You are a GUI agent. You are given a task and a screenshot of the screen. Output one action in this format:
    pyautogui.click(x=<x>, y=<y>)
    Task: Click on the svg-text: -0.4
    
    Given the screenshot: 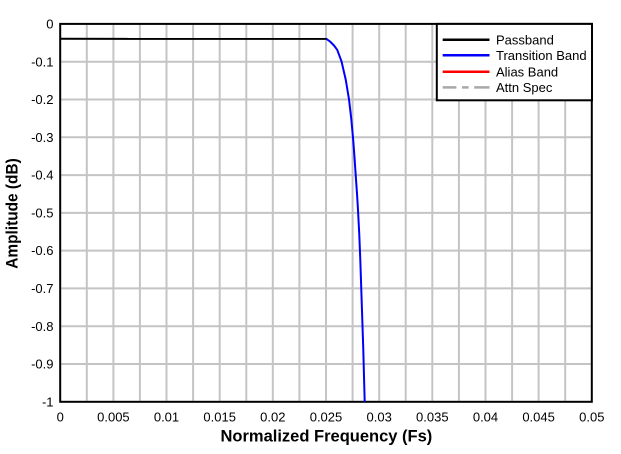 What is the action you would take?
    pyautogui.click(x=42, y=175)
    